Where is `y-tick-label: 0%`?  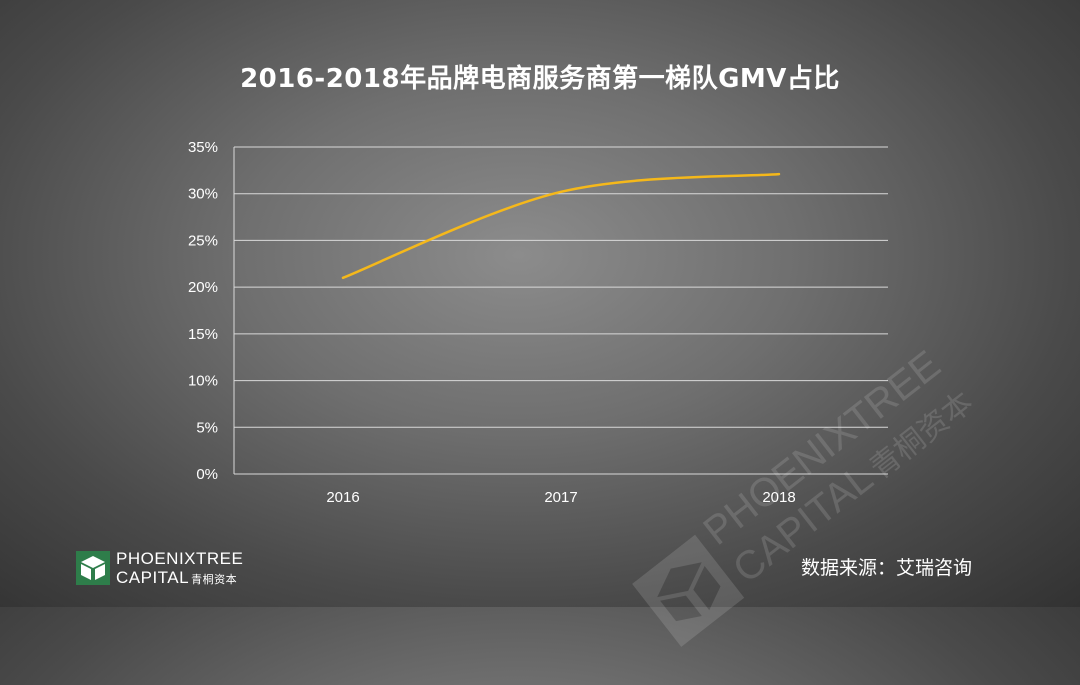 y-tick-label: 0% is located at coordinates (207, 474).